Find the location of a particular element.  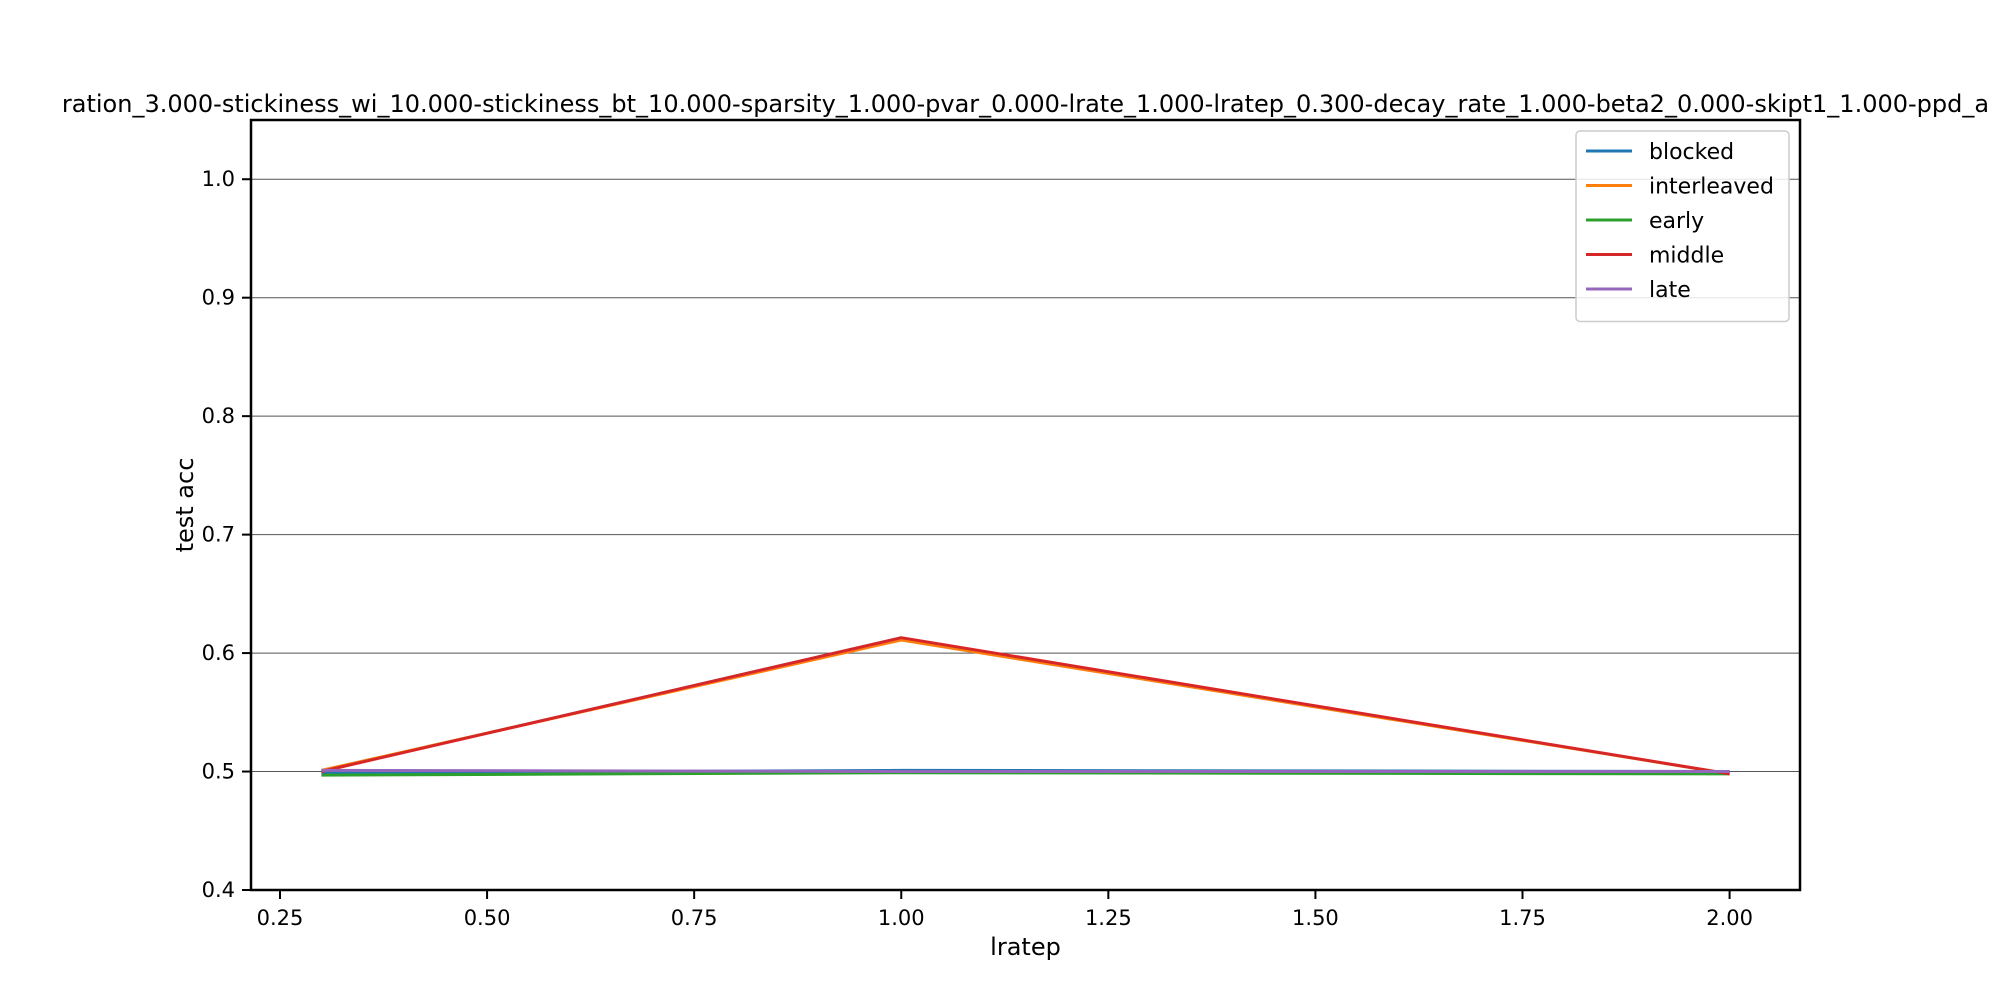

x-tick-label: 0.75 is located at coordinates (694, 918).